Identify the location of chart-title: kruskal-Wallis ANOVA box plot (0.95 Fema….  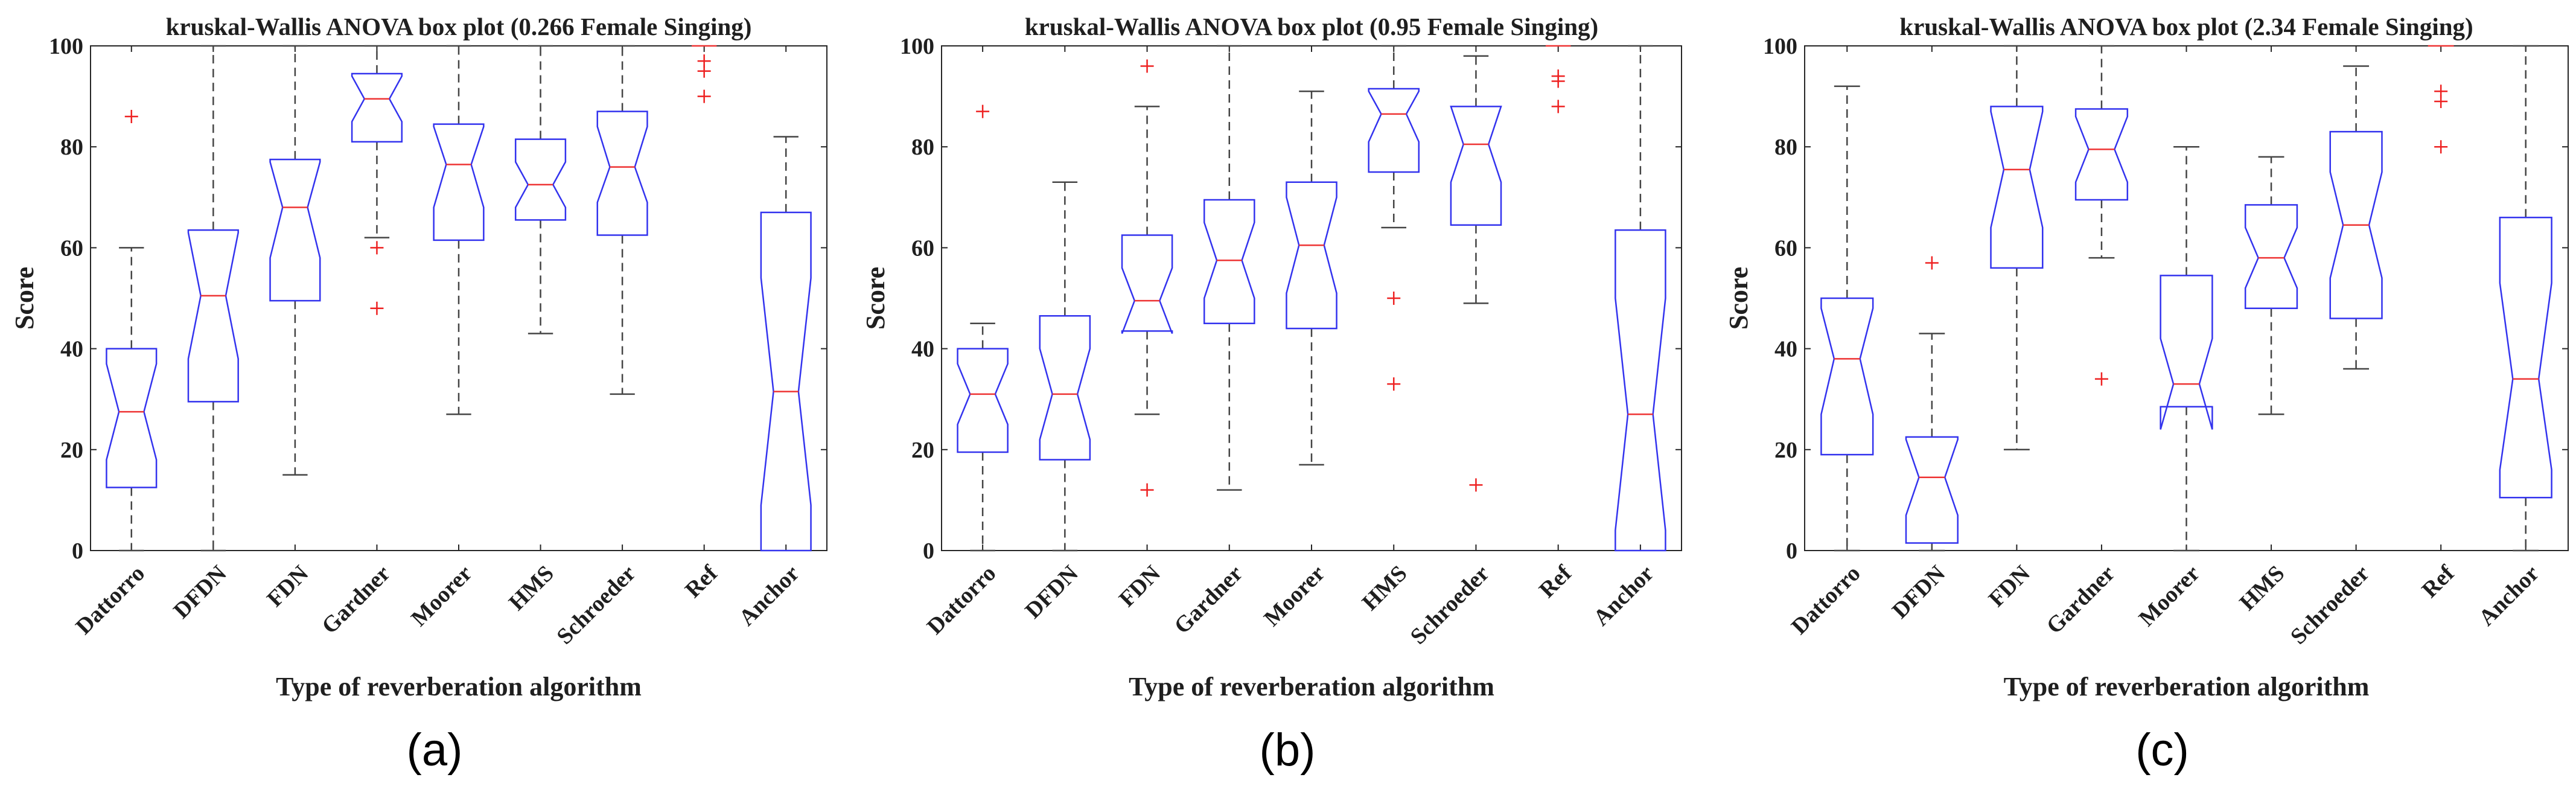
(1311, 26).